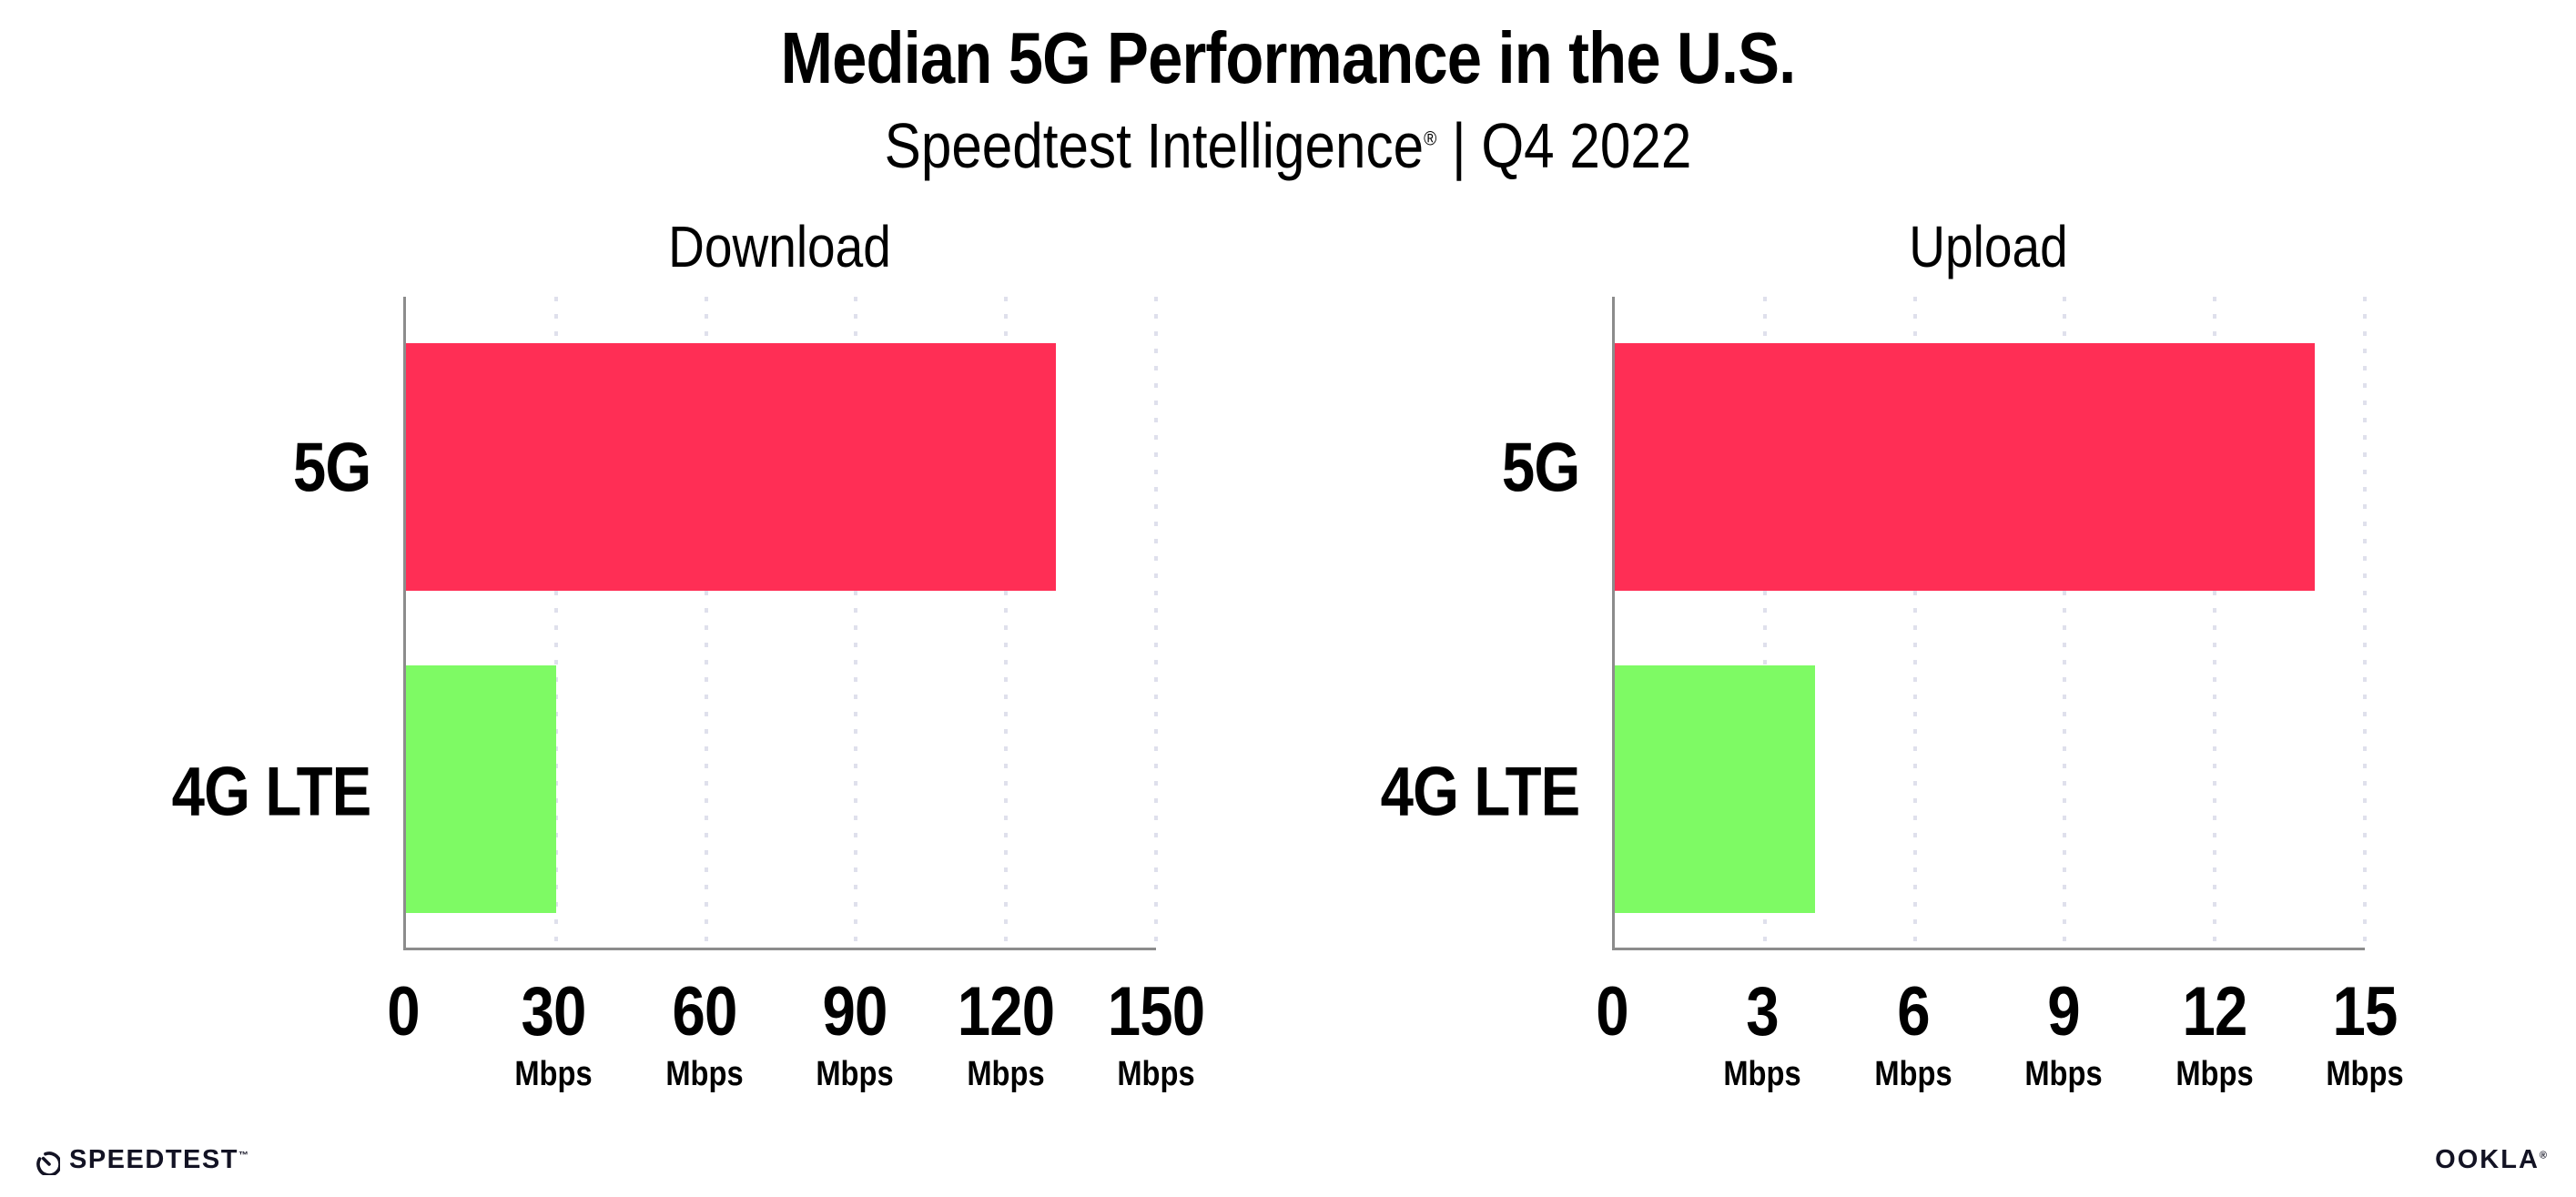  I want to click on x-axis-tick: 15 Mbps, so click(2364, 1022).